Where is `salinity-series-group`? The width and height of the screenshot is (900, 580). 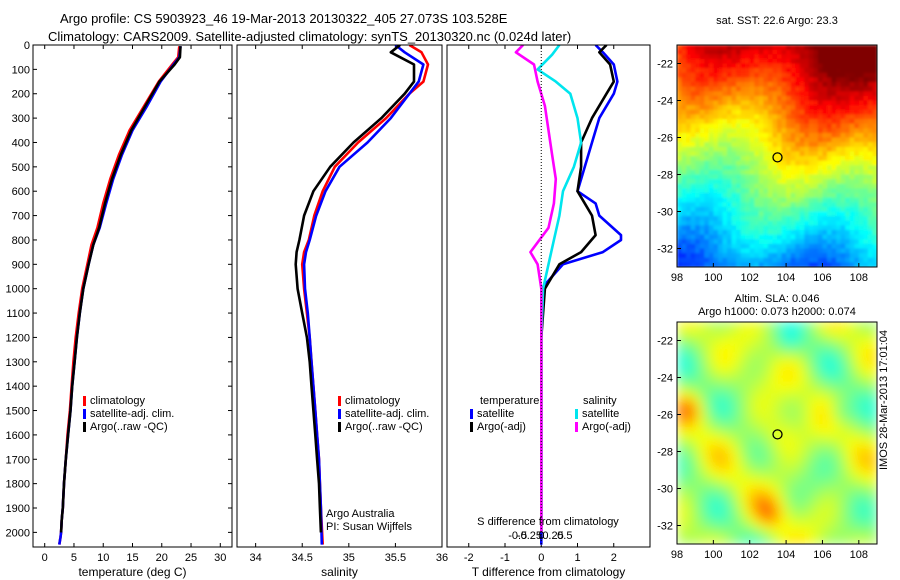
salinity-series-group is located at coordinates (362, 295).